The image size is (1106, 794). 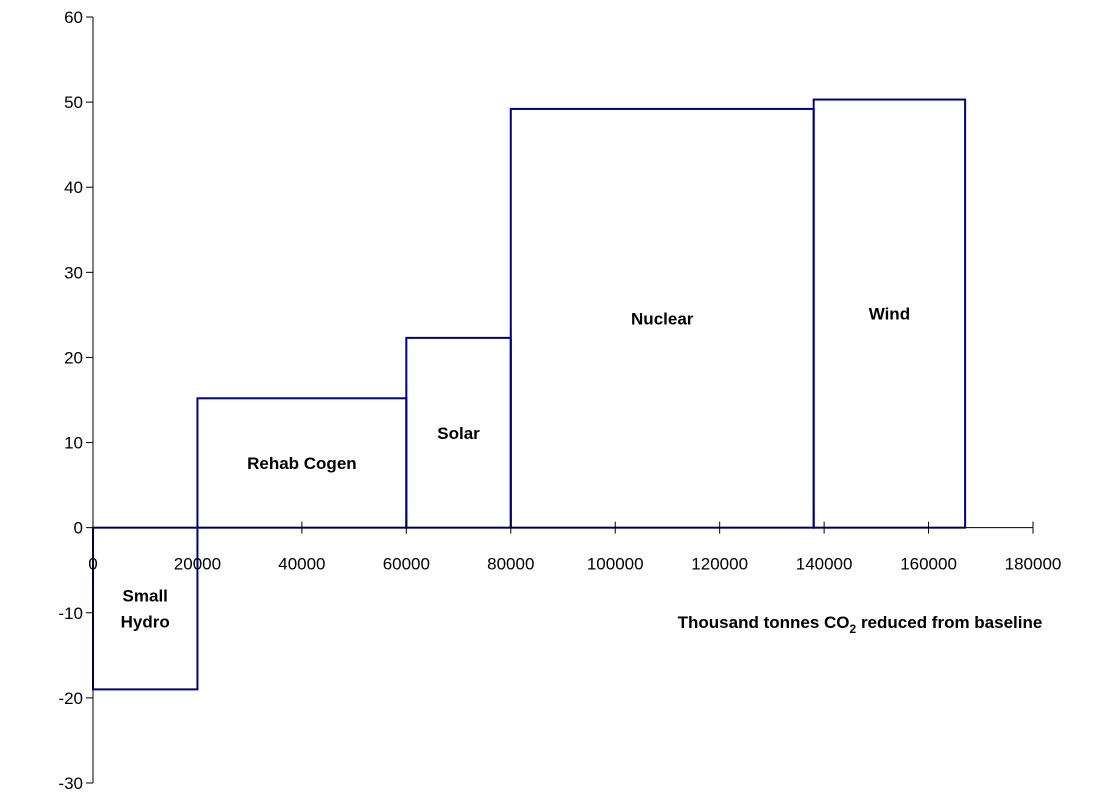 I want to click on y-tick-label: -10, so click(x=70, y=613).